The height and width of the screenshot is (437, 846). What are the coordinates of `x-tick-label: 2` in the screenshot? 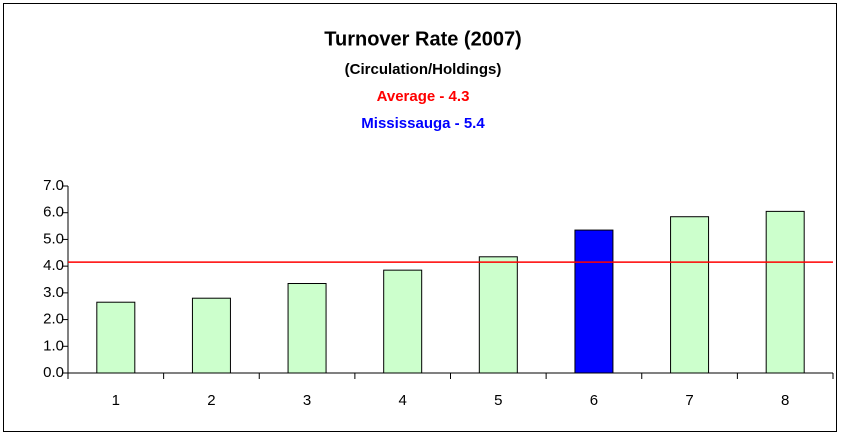 It's located at (211, 400).